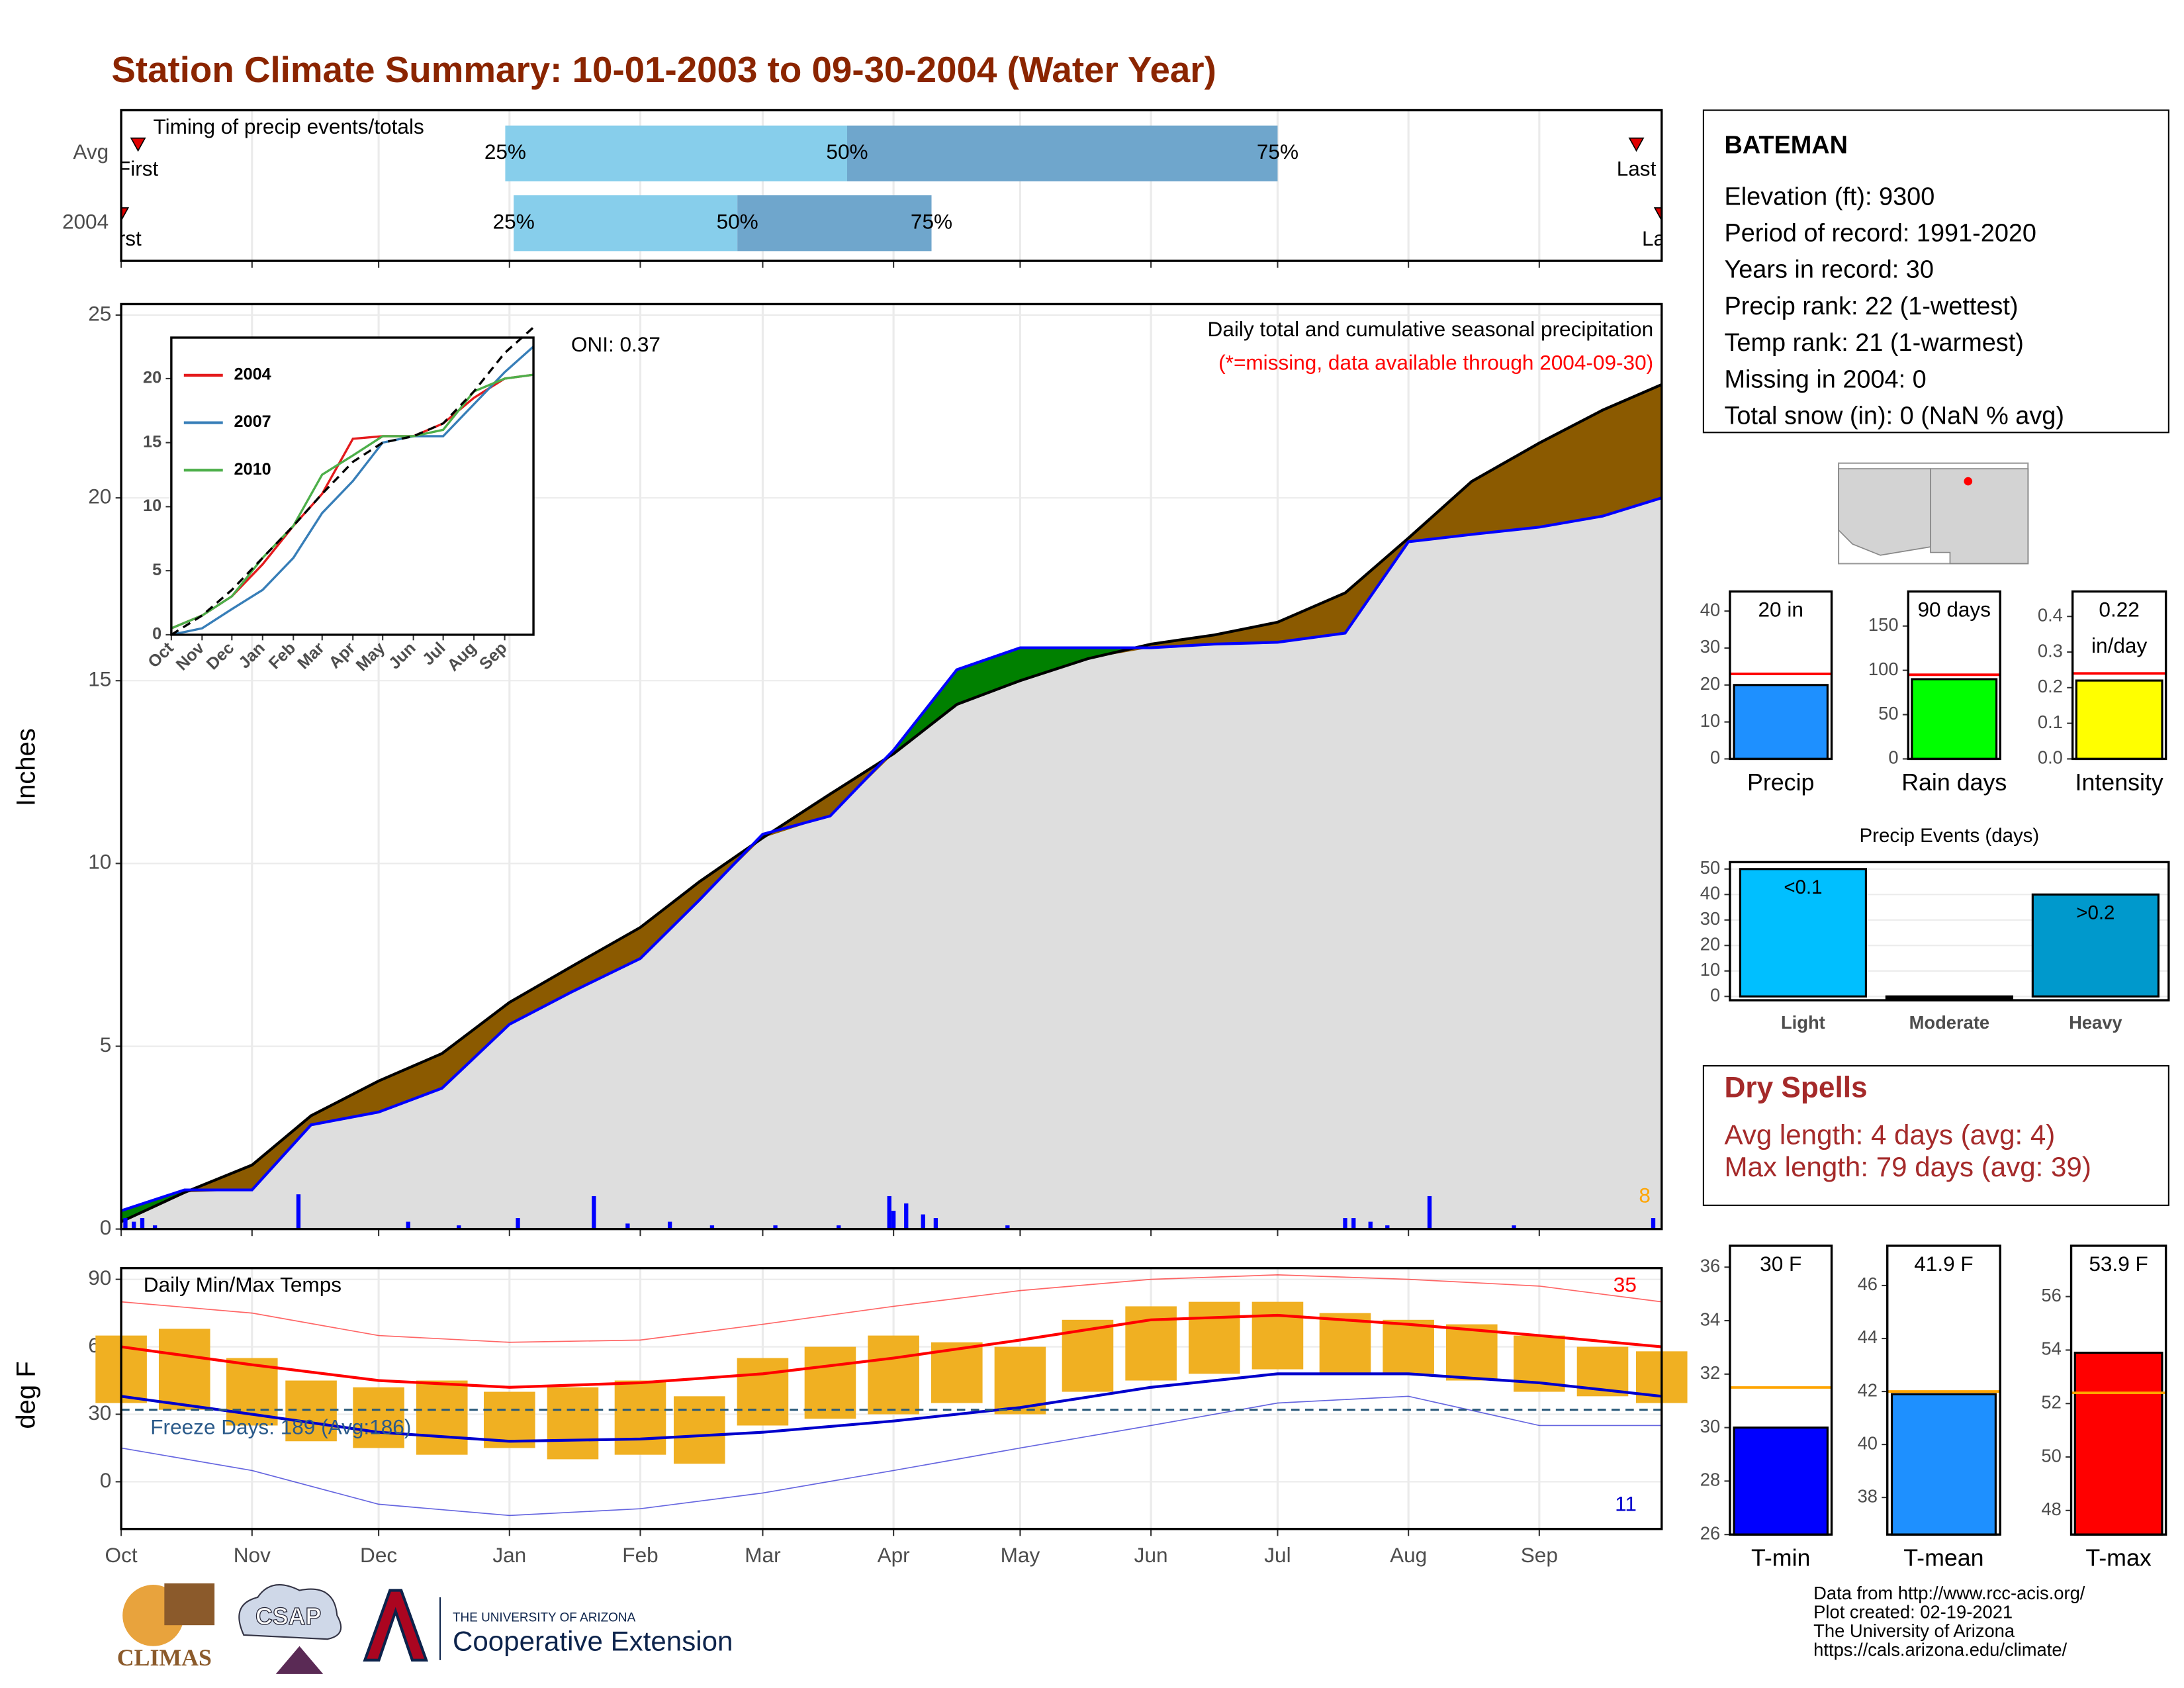  What do you see at coordinates (2118, 1264) in the screenshot?
I see `value-label: 53.9 F` at bounding box center [2118, 1264].